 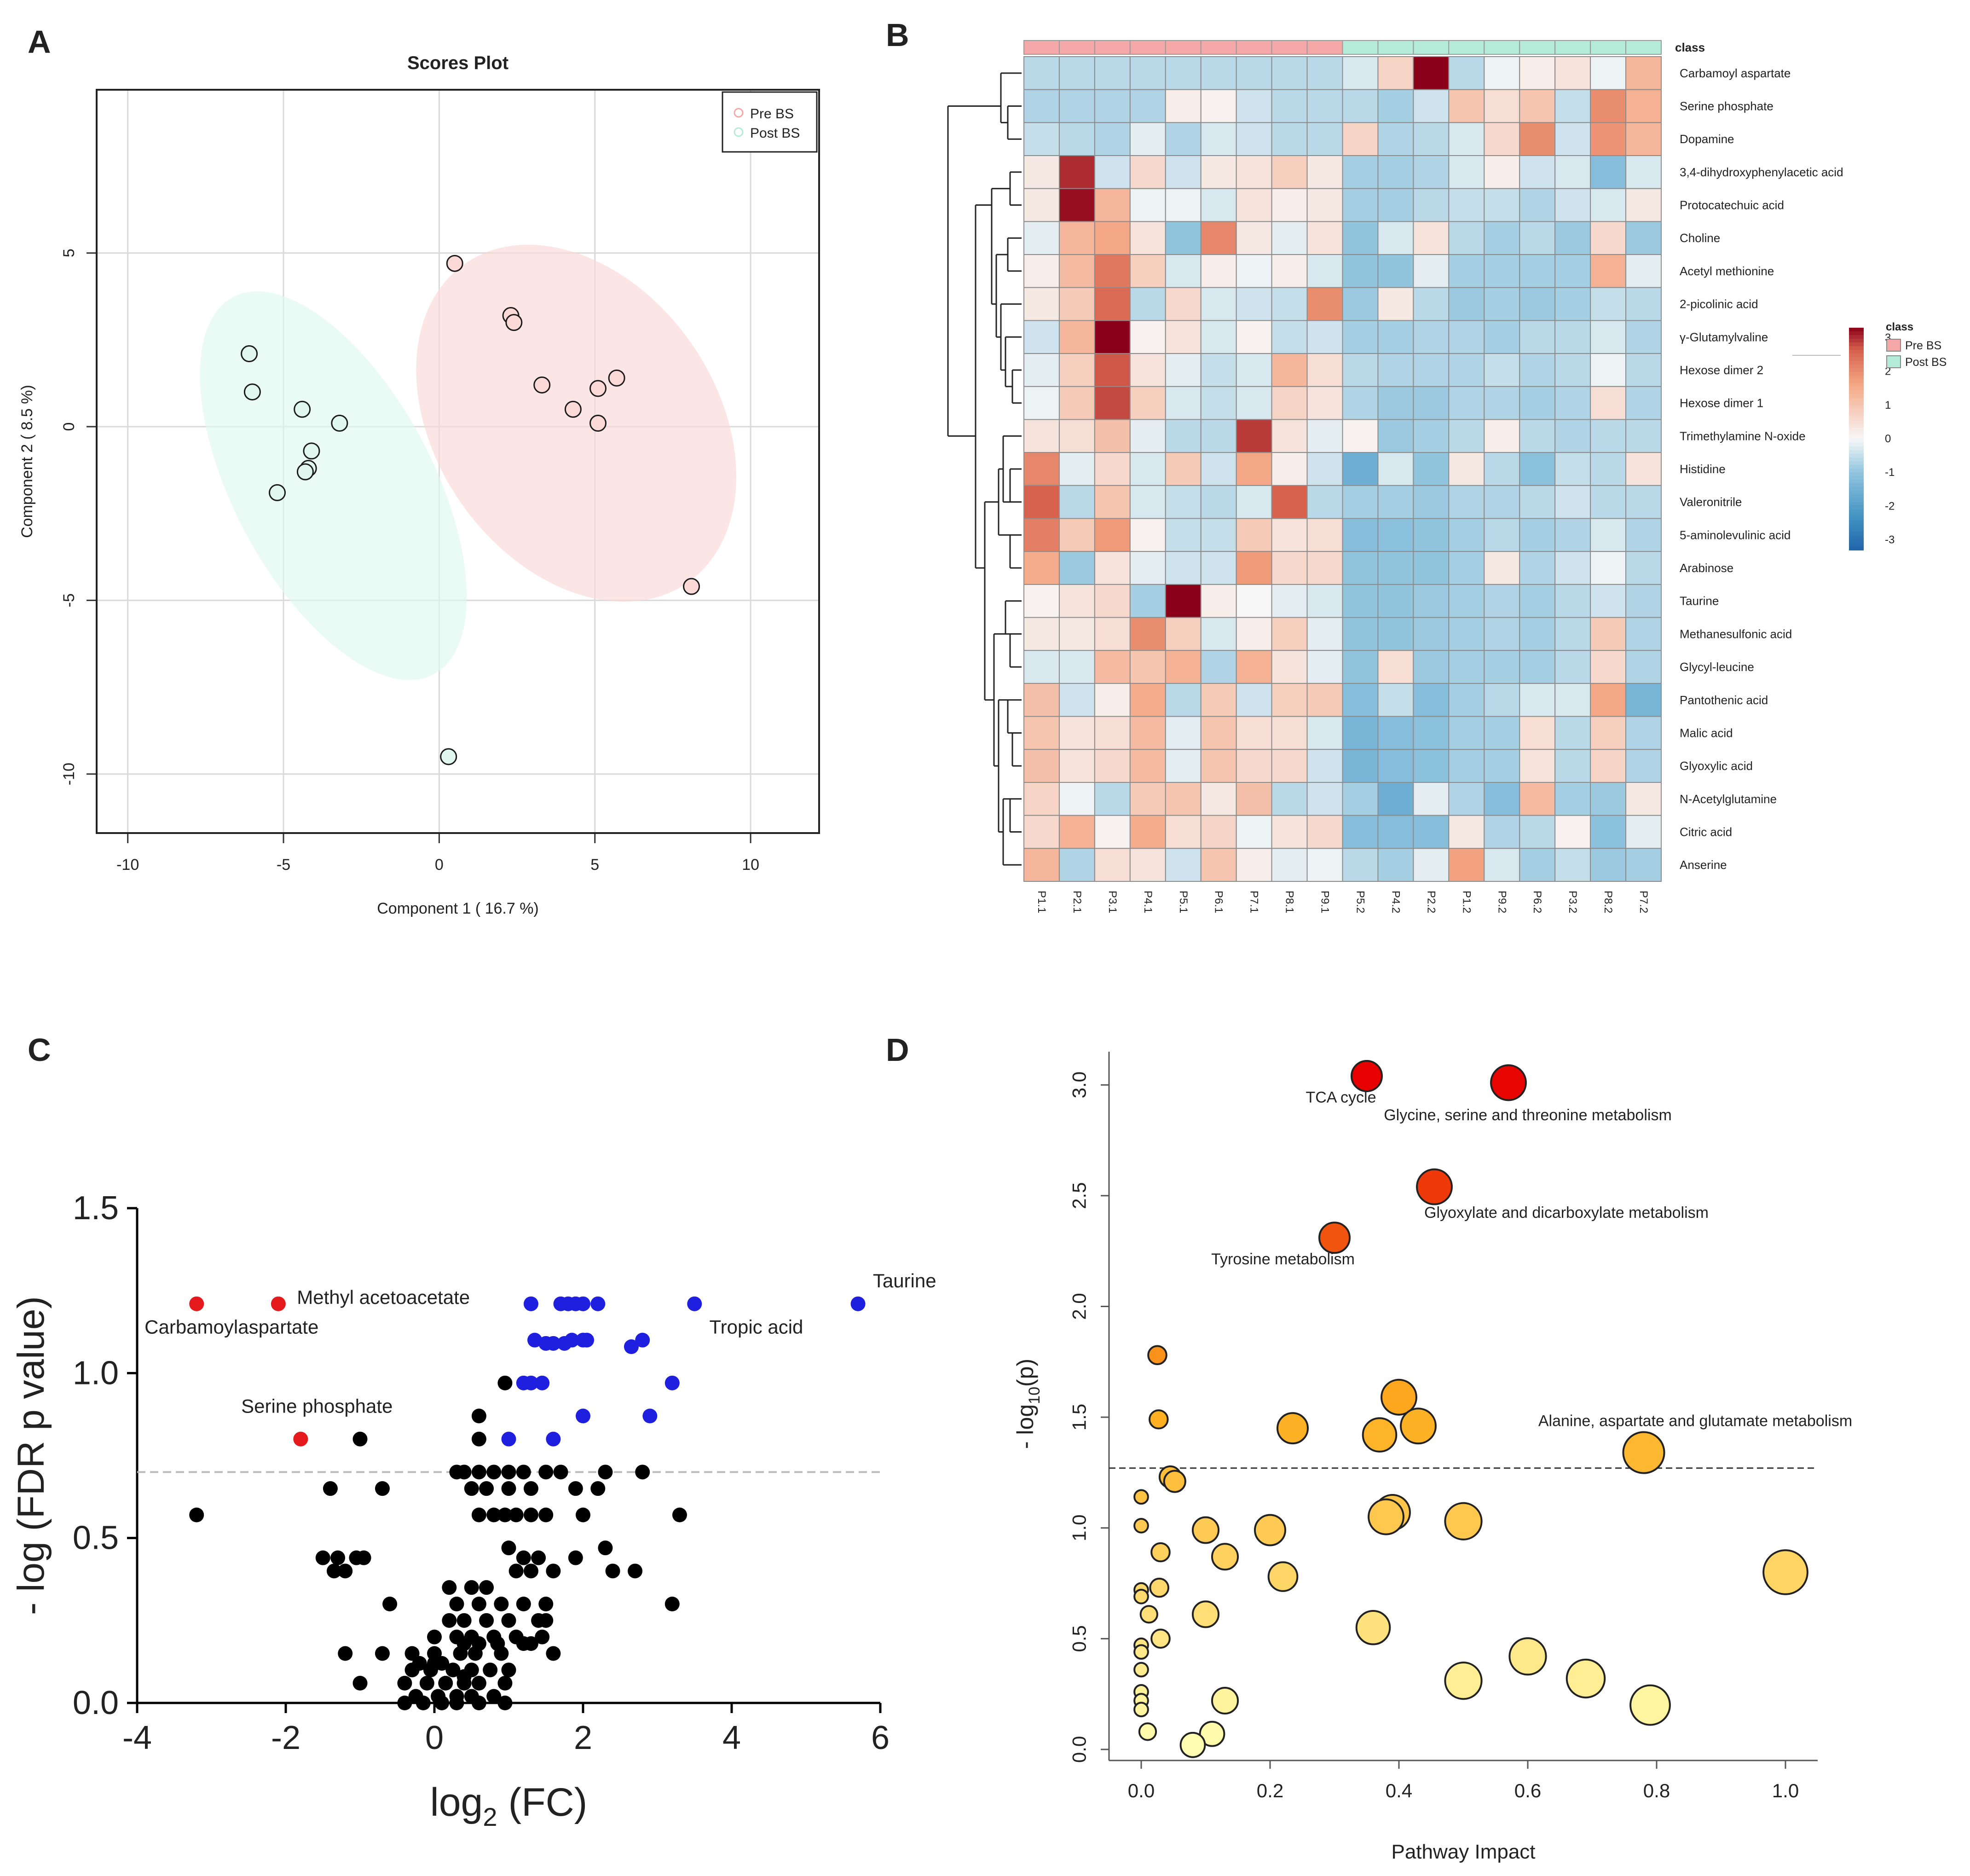 What do you see at coordinates (1717, 766) in the screenshot?
I see `panel-b-row-label: Glyoxylic acid` at bounding box center [1717, 766].